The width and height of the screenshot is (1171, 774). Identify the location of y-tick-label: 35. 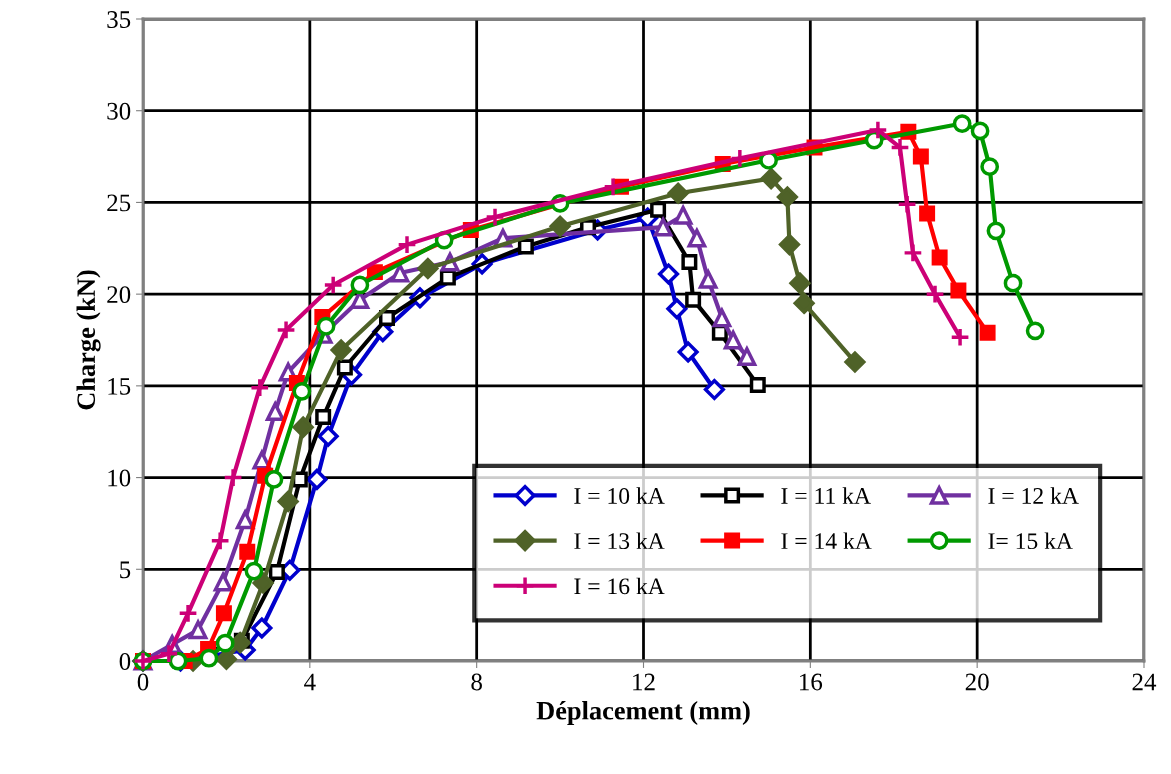
(119, 19).